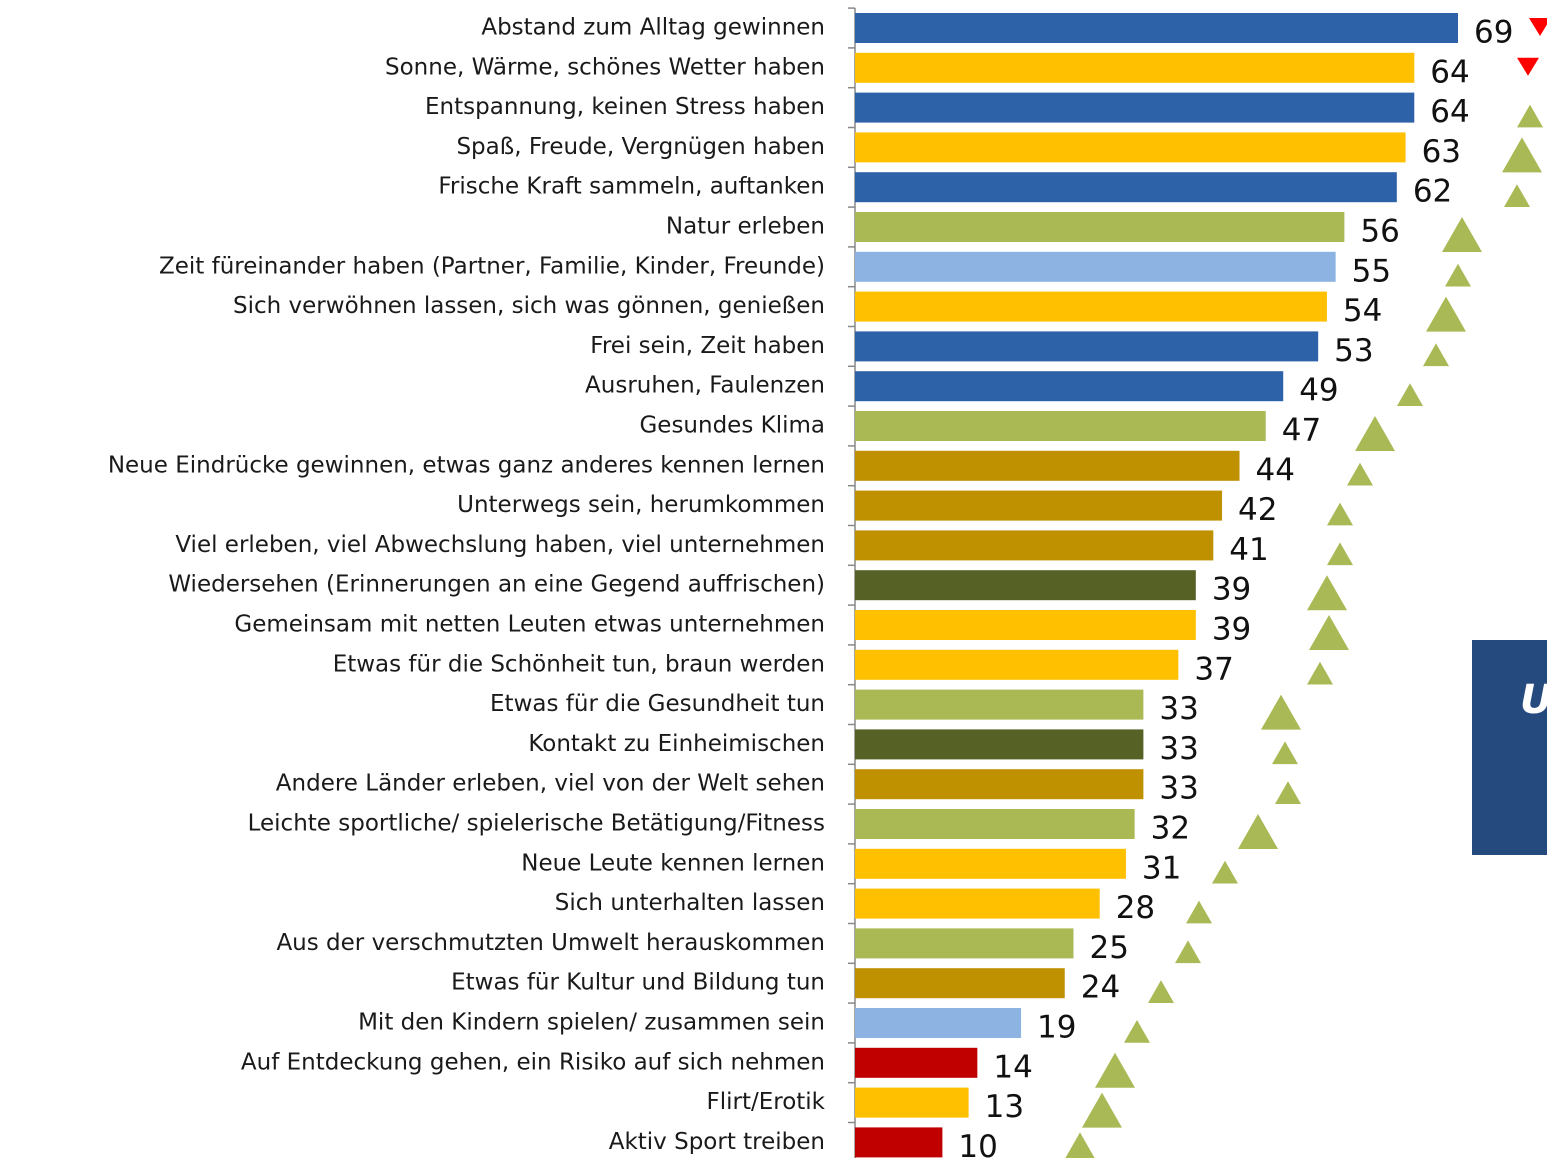  Describe the element at coordinates (705, 386) in the screenshot. I see `category-label: Ausruhen, Faulenzen` at that location.